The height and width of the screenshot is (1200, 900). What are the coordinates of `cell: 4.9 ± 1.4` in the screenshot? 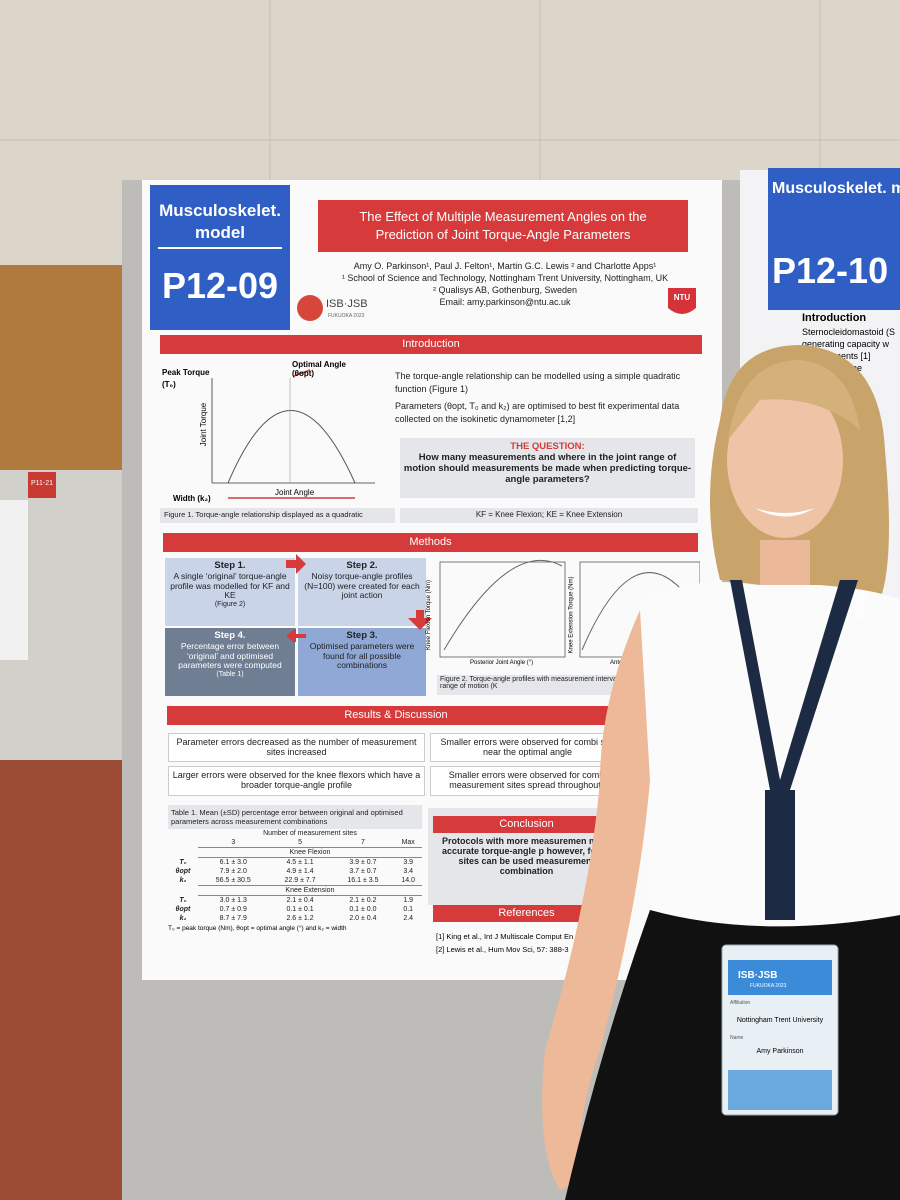 It's located at (300, 871).